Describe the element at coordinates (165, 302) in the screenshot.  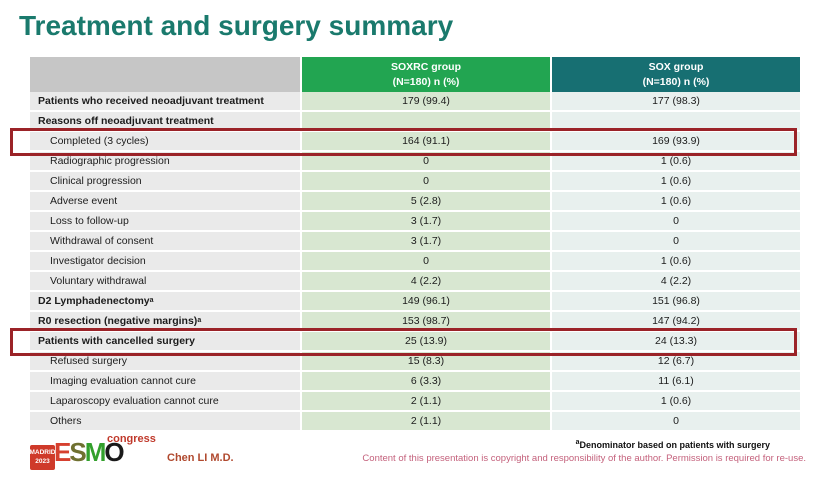
I see `row-label: D2 Lymphadenectomy a` at that location.